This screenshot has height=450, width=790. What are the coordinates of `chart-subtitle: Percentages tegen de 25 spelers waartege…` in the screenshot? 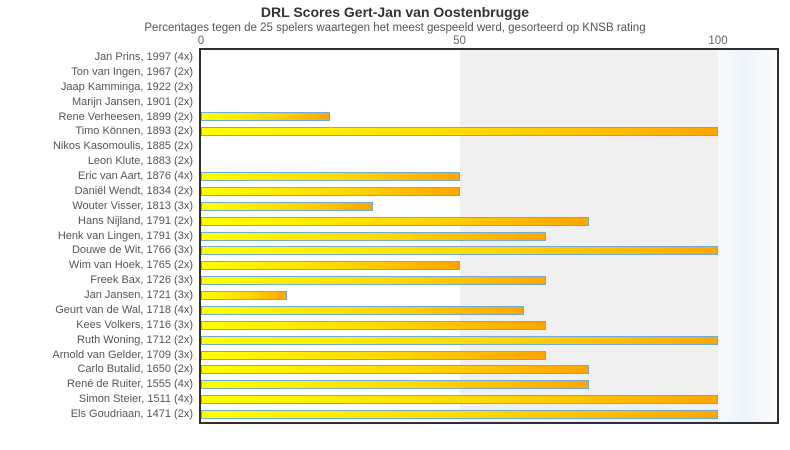 It's located at (395, 28).